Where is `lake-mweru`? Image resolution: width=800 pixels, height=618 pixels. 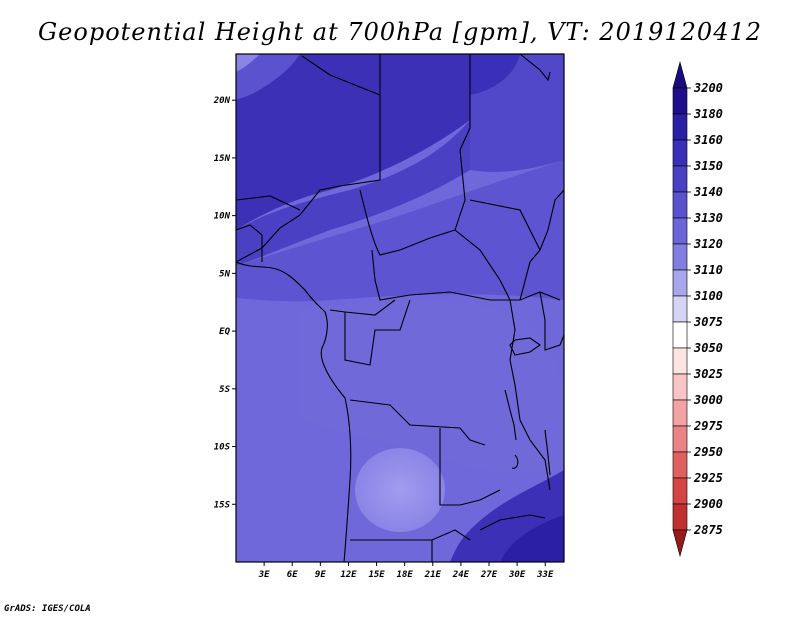 lake-mweru is located at coordinates (515, 461).